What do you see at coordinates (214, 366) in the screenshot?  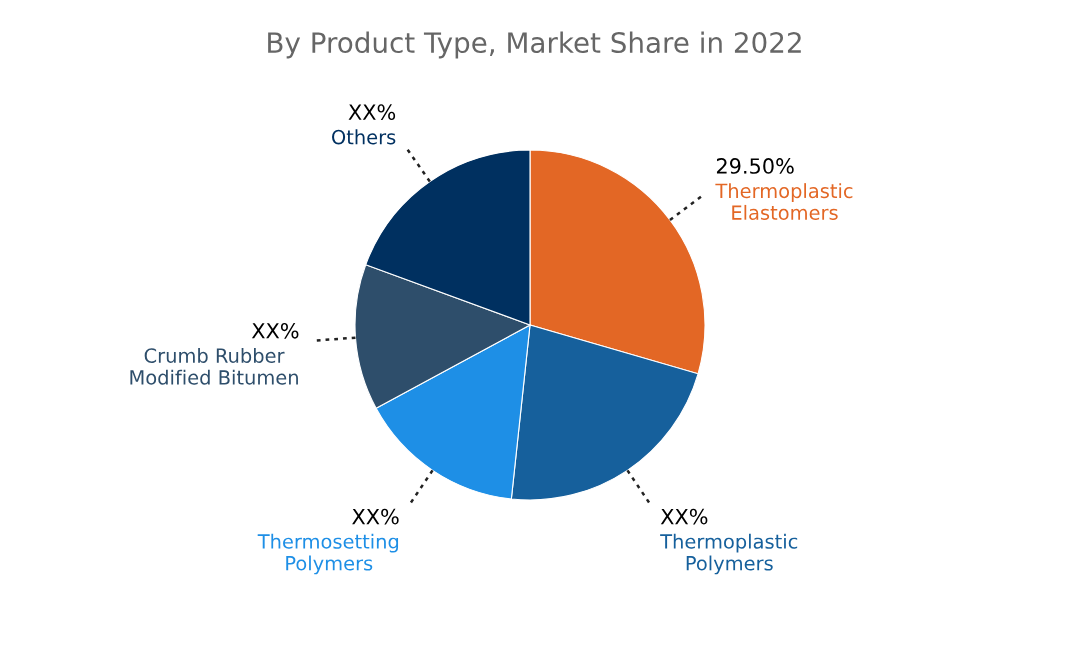 I see `slice-label: Crumb Rubber Modified Bitumen` at bounding box center [214, 366].